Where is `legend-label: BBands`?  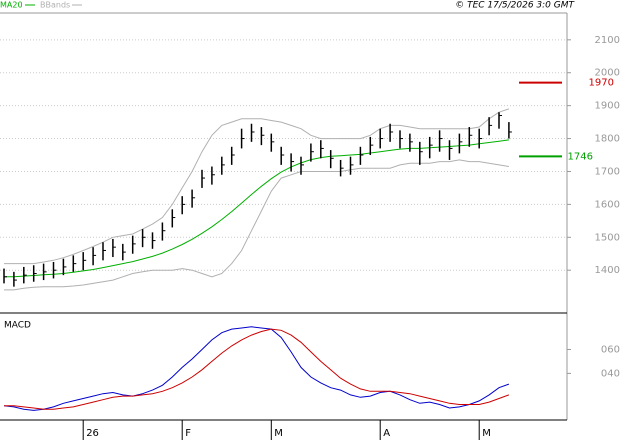
legend-label: BBands is located at coordinates (55, 5).